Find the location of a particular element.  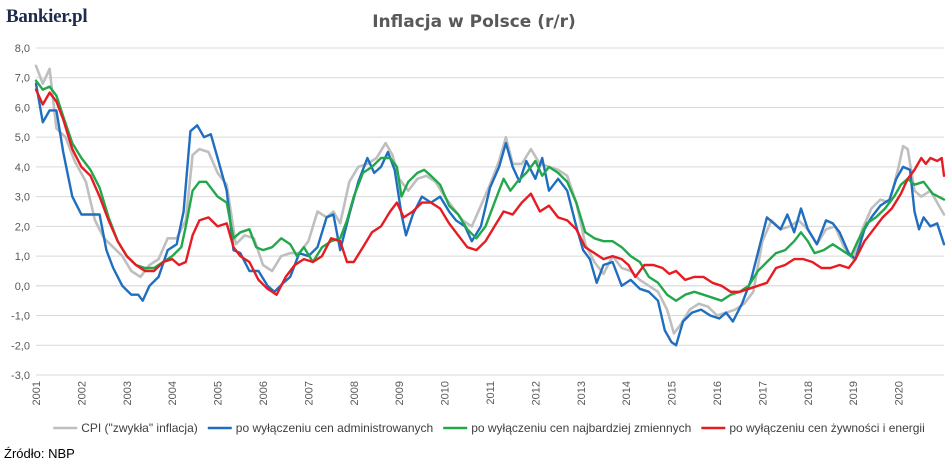

x-tick-label: 2015 is located at coordinates (673, 393).